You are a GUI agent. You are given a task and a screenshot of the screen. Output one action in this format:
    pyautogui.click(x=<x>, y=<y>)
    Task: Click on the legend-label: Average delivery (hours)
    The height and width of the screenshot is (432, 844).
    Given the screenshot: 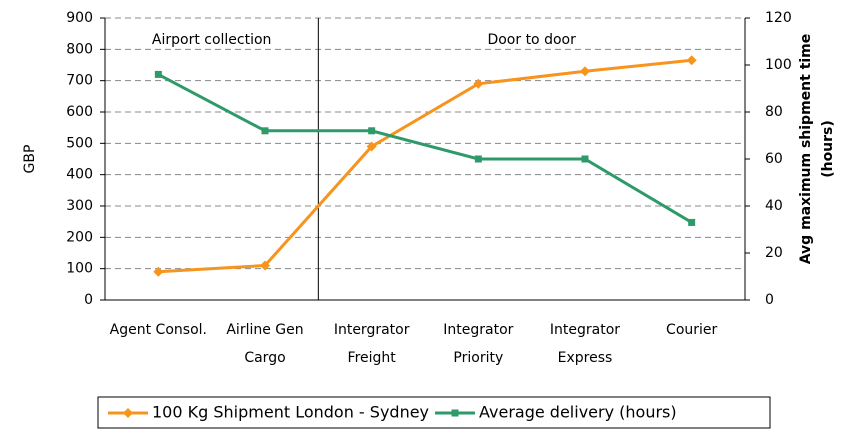 What is the action you would take?
    pyautogui.click(x=578, y=412)
    